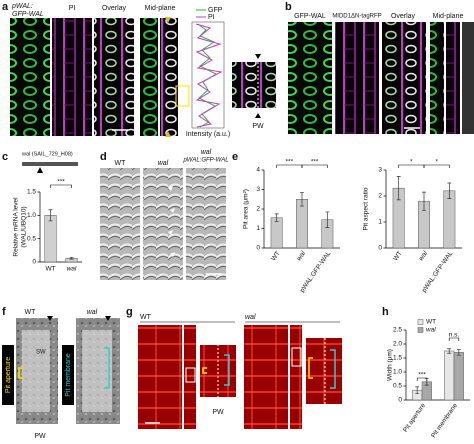 This screenshot has height=444, width=474. Describe the element at coordinates (31, 312) in the screenshot. I see `column-title: WT` at that location.